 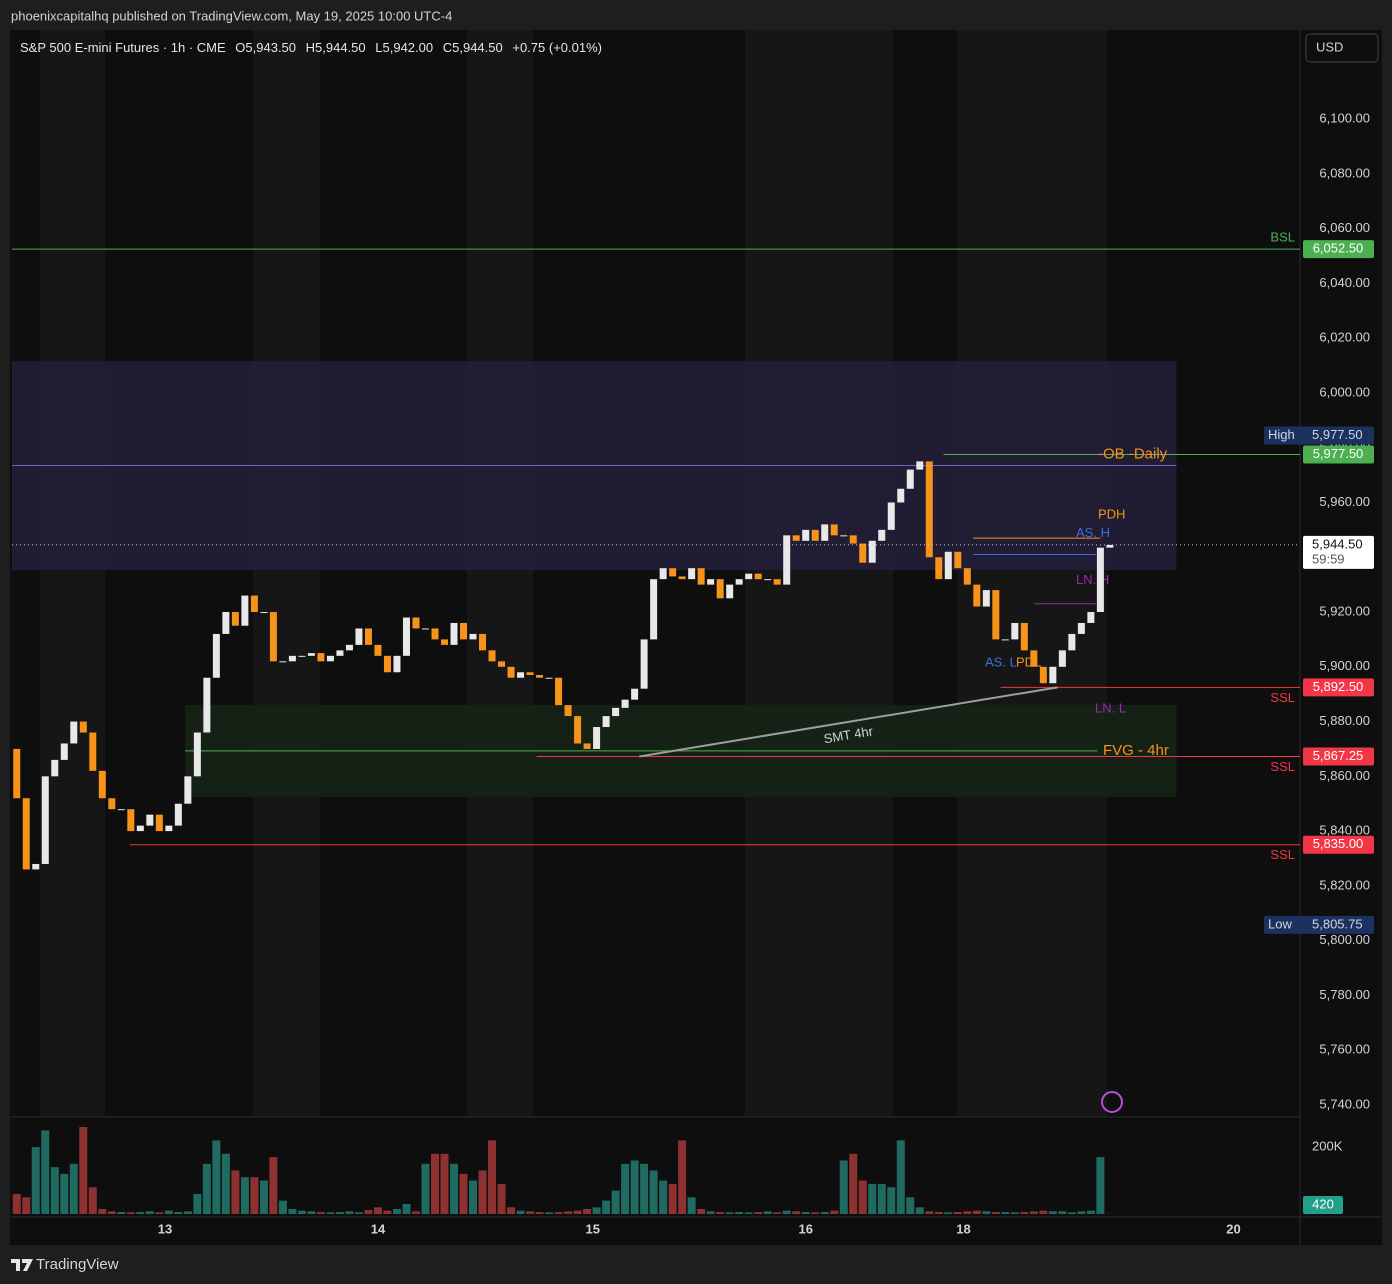 What do you see at coordinates (1344, 830) in the screenshot?
I see `y-tick-label: 5,840.00` at bounding box center [1344, 830].